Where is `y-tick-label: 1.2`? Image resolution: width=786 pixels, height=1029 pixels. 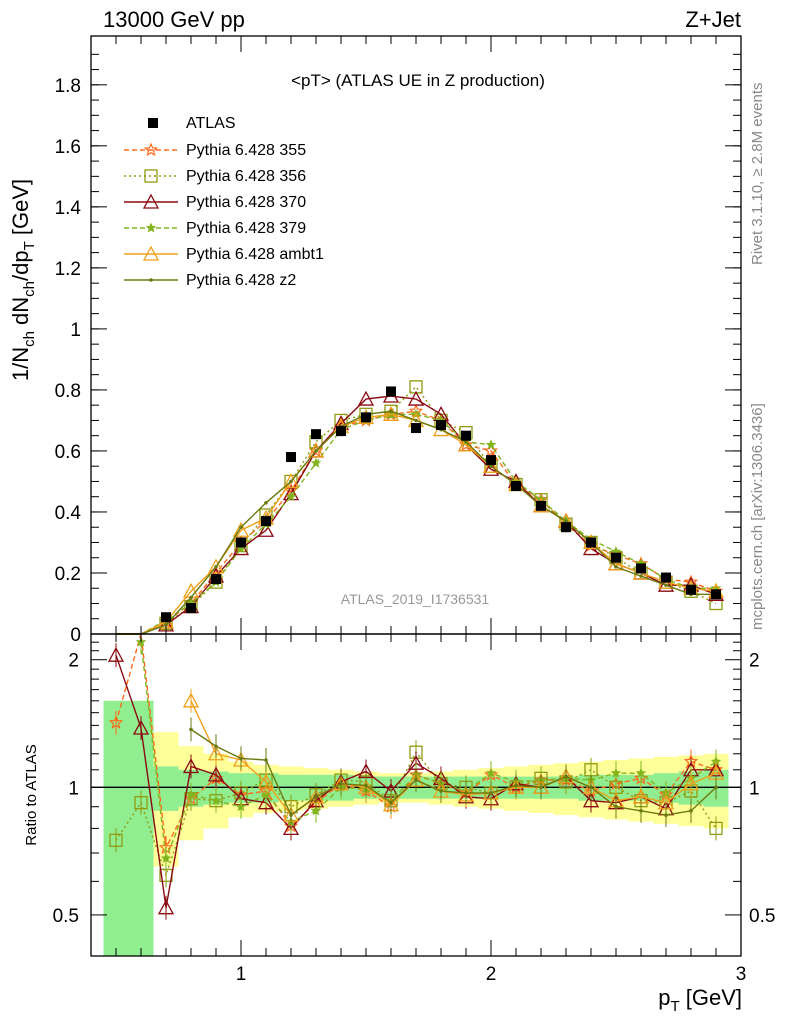 y-tick-label: 1.2 is located at coordinates (68, 269).